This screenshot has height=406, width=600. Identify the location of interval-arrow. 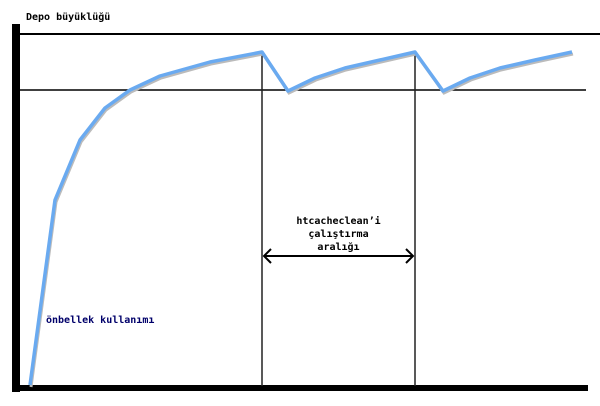
(338, 256).